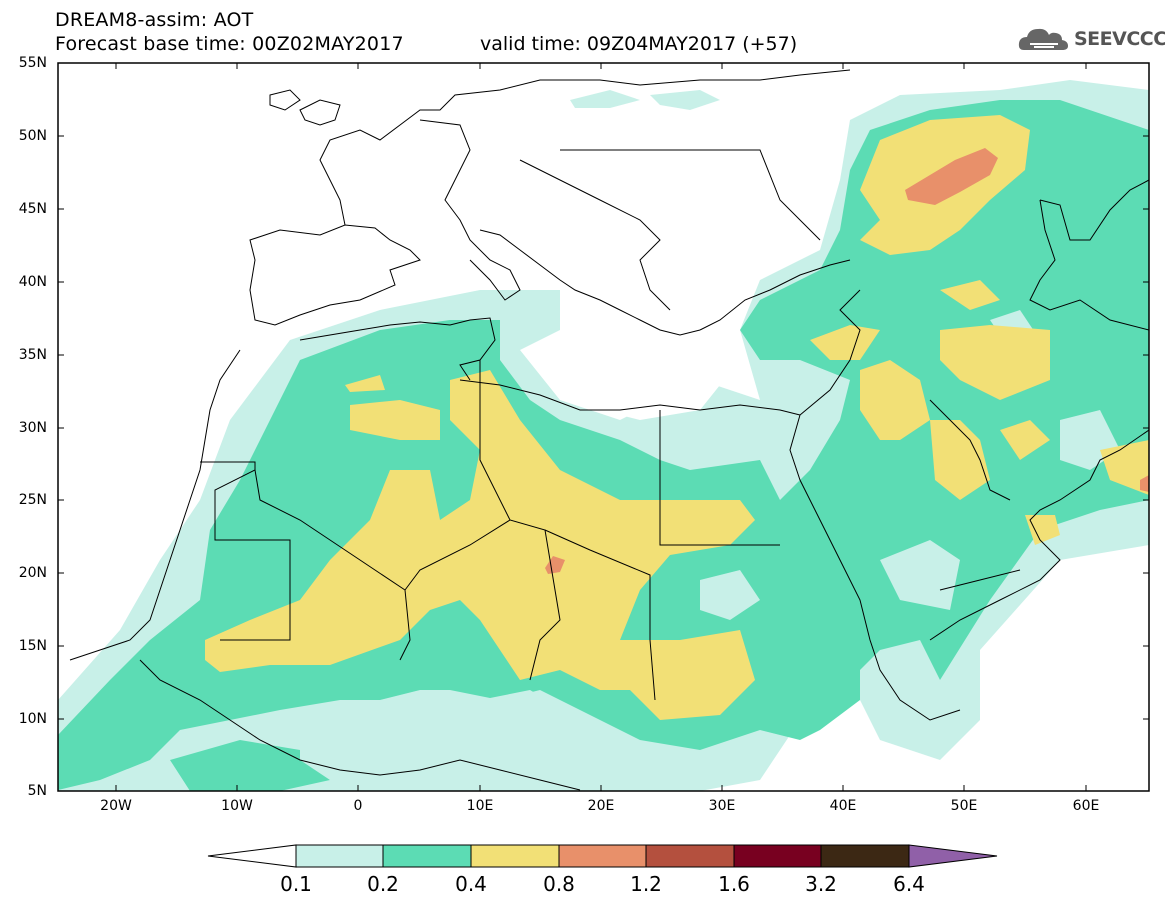 The width and height of the screenshot is (1165, 905). Describe the element at coordinates (639, 44) in the screenshot. I see `valid-time: valid time: 09Z04MAY2017 (+57)` at that location.